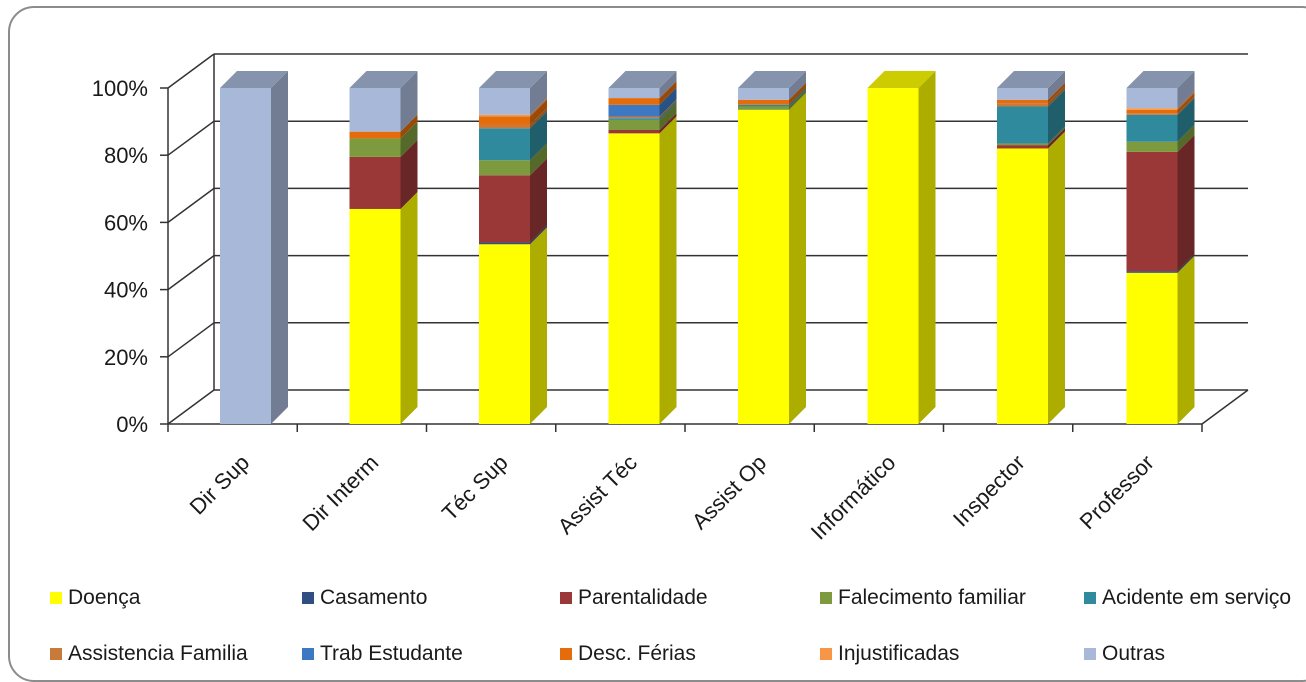  I want to click on x-category-label: Inspector, so click(989, 491).